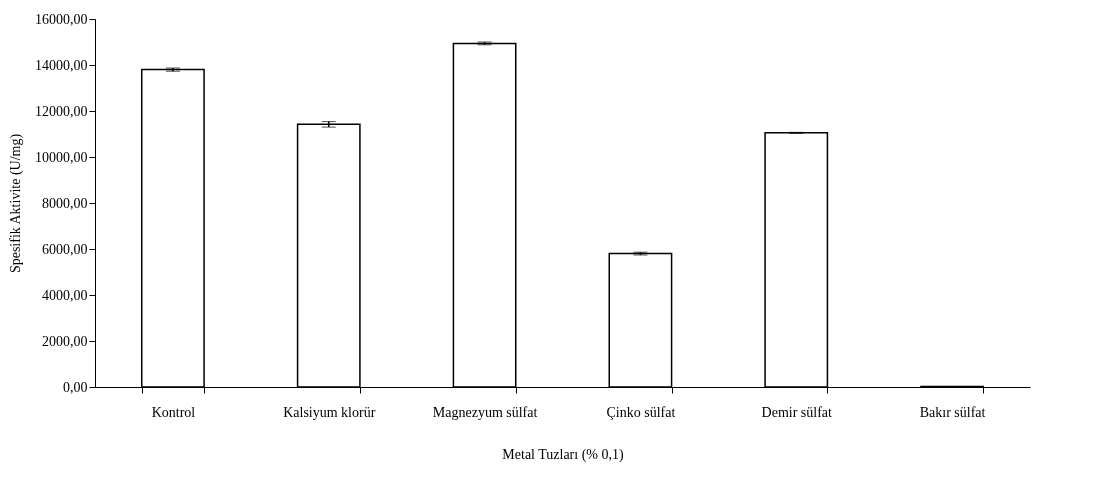  Describe the element at coordinates (61, 111) in the screenshot. I see `y-tick-label: 12000,00` at that location.